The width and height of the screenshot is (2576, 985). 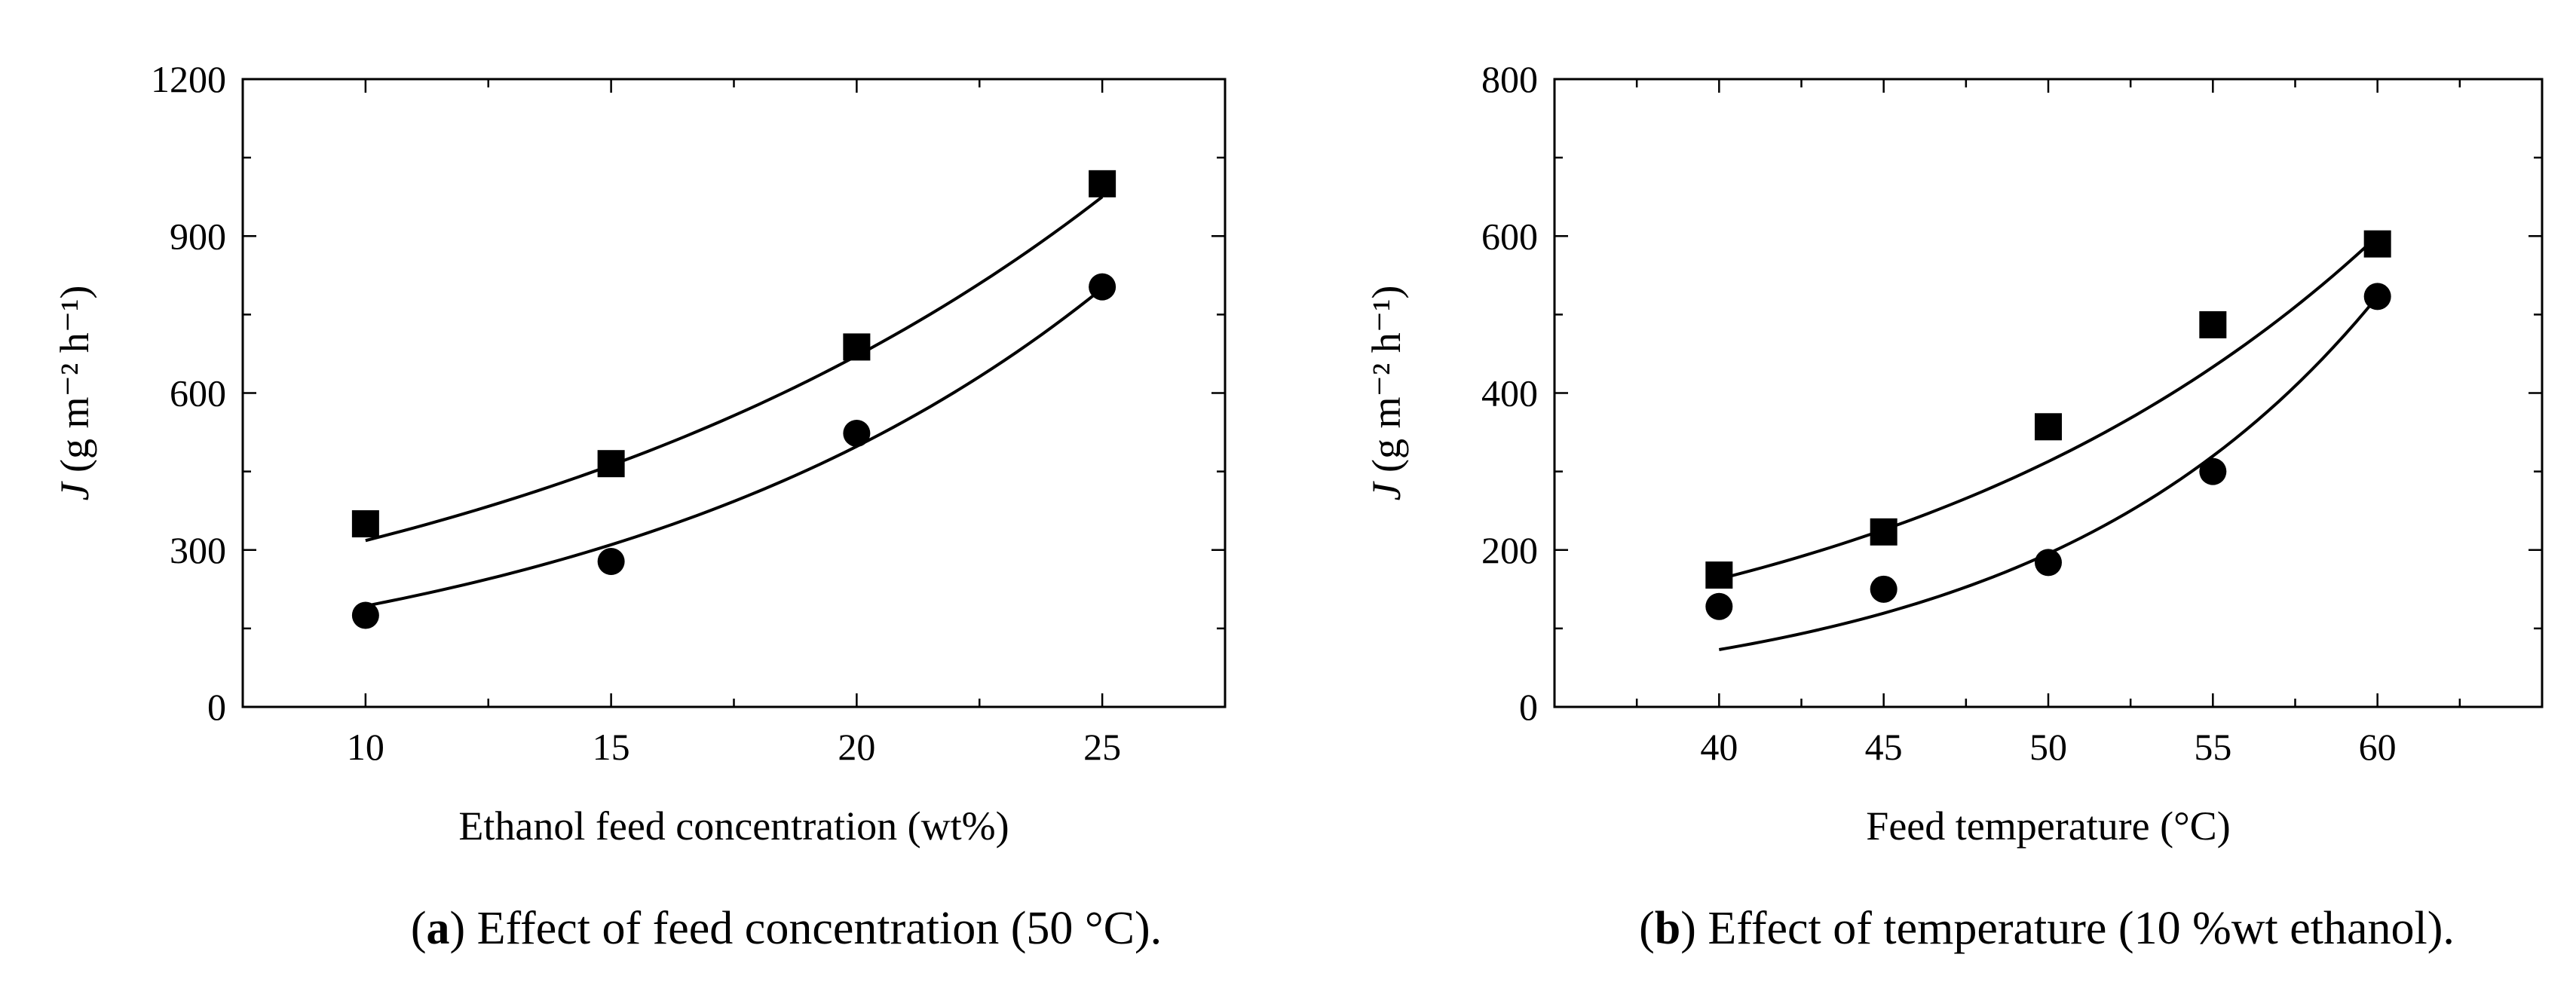 What do you see at coordinates (1102, 747) in the screenshot?
I see `x-tick-label-a: 25` at bounding box center [1102, 747].